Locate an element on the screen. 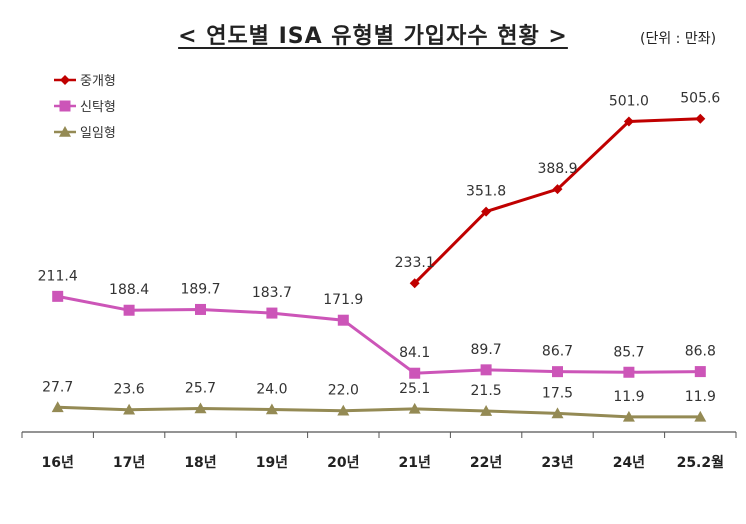 Image resolution: width=746 pixels, height=524 pixels. data-label: 27.7 is located at coordinates (57, 387).